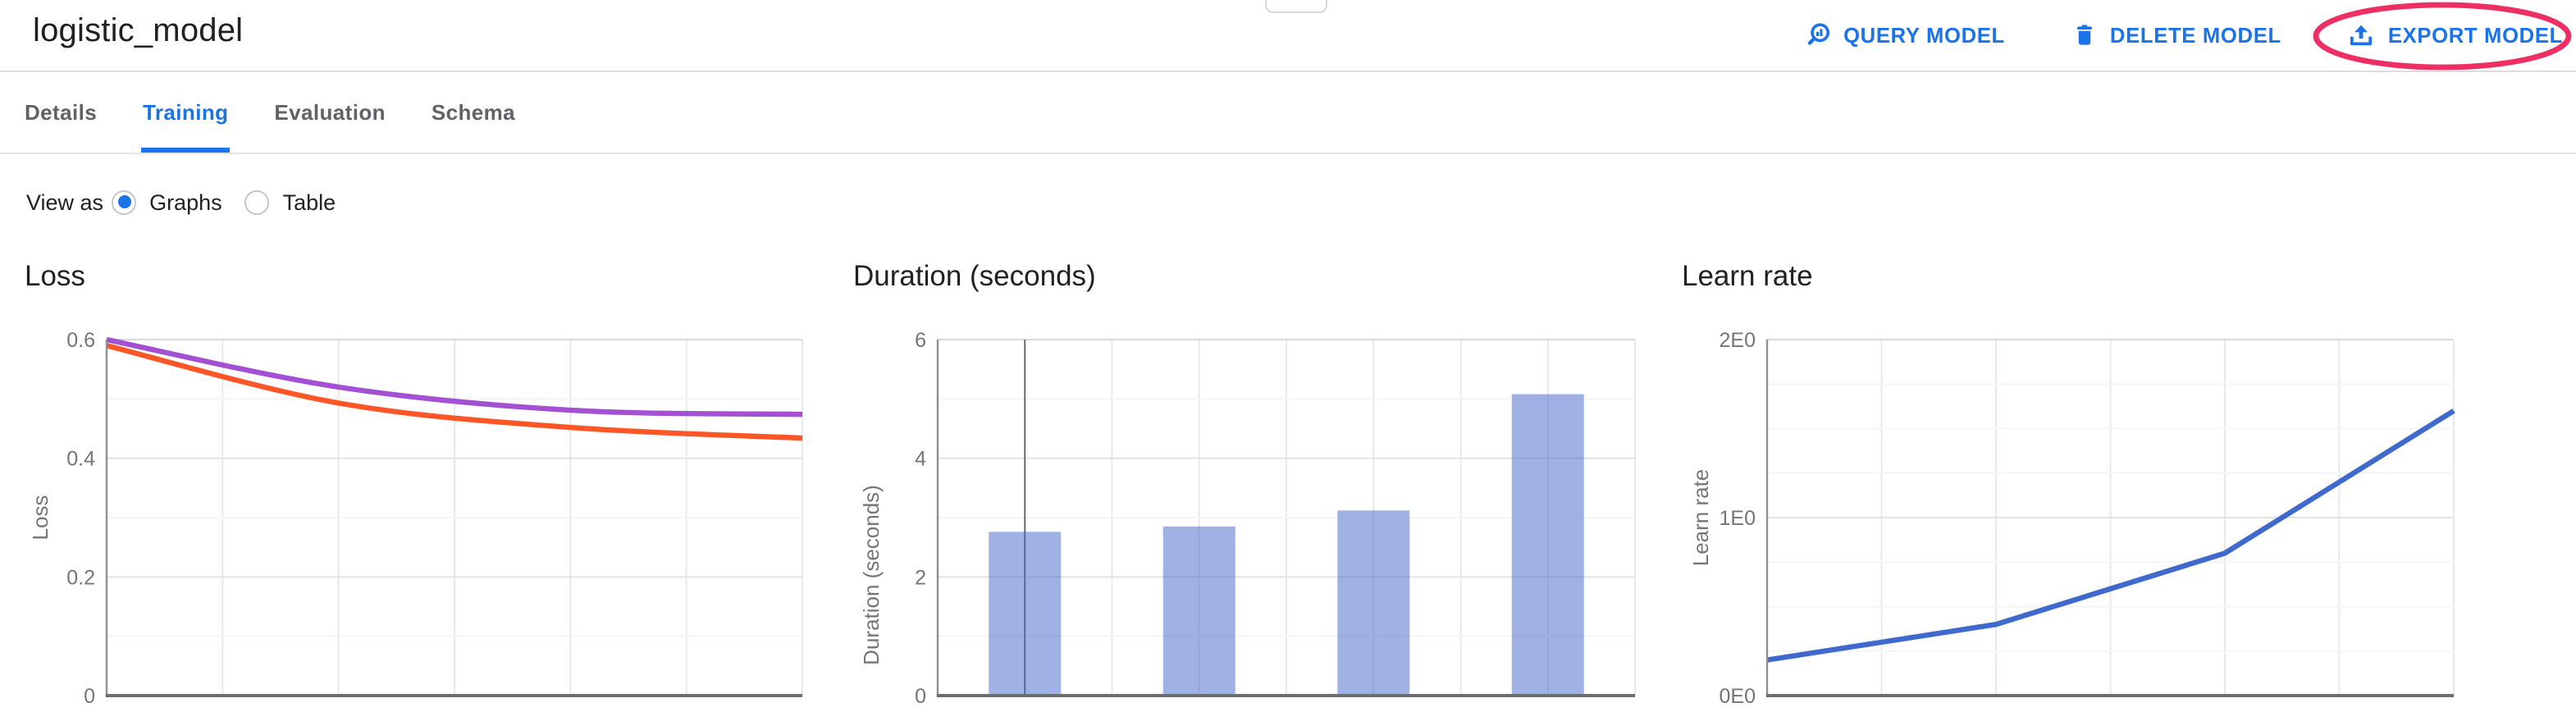 The height and width of the screenshot is (712, 2576). I want to click on y-tick-label: 4, so click(921, 459).